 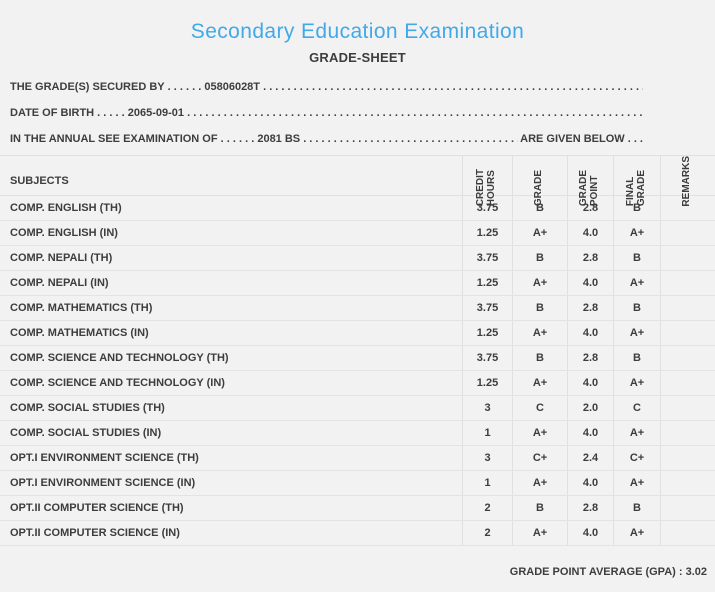 What do you see at coordinates (114, 139) in the screenshot?
I see `info-label: IN THE ANNUAL SEE EXAMINATION OF` at bounding box center [114, 139].